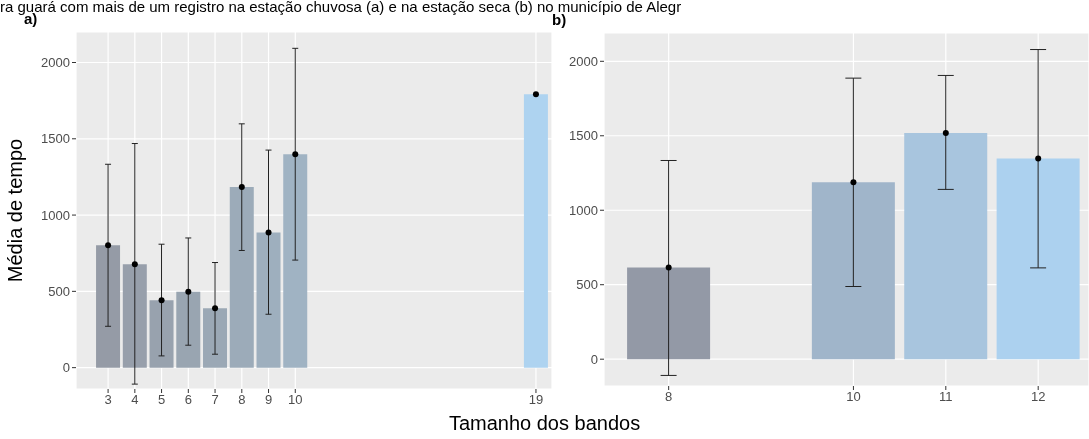  I want to click on y-axis-title: Média de tempo, so click(16, 210).